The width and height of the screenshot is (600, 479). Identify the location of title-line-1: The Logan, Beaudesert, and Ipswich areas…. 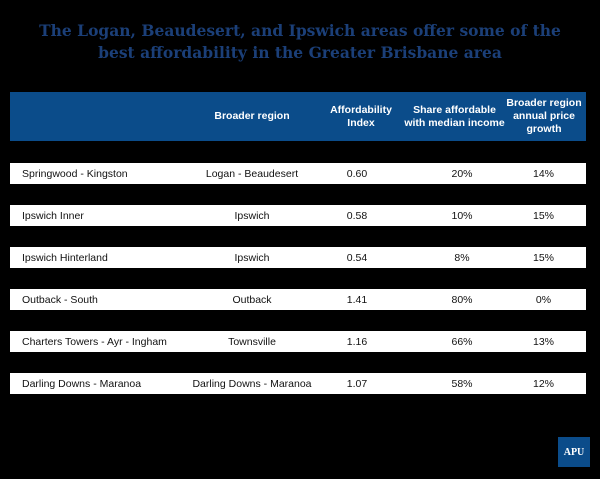
(300, 30).